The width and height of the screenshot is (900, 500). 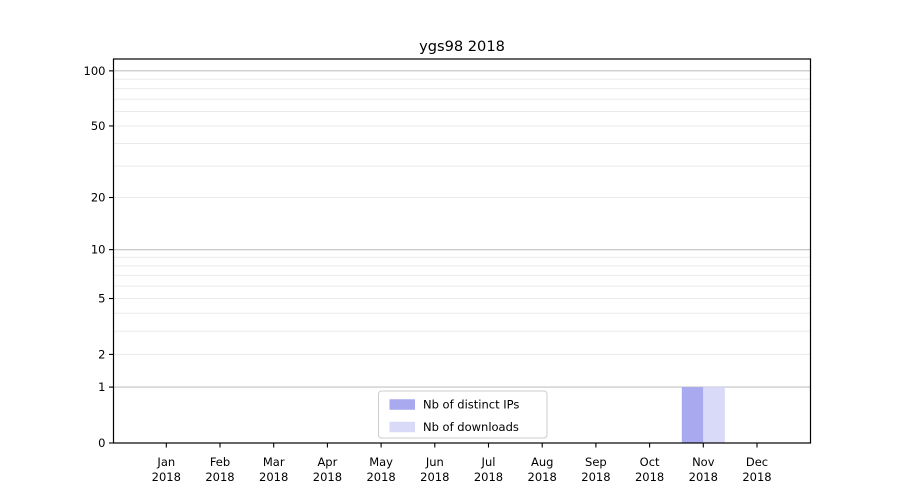 I want to click on y-tick-label: 10, so click(x=98, y=250).